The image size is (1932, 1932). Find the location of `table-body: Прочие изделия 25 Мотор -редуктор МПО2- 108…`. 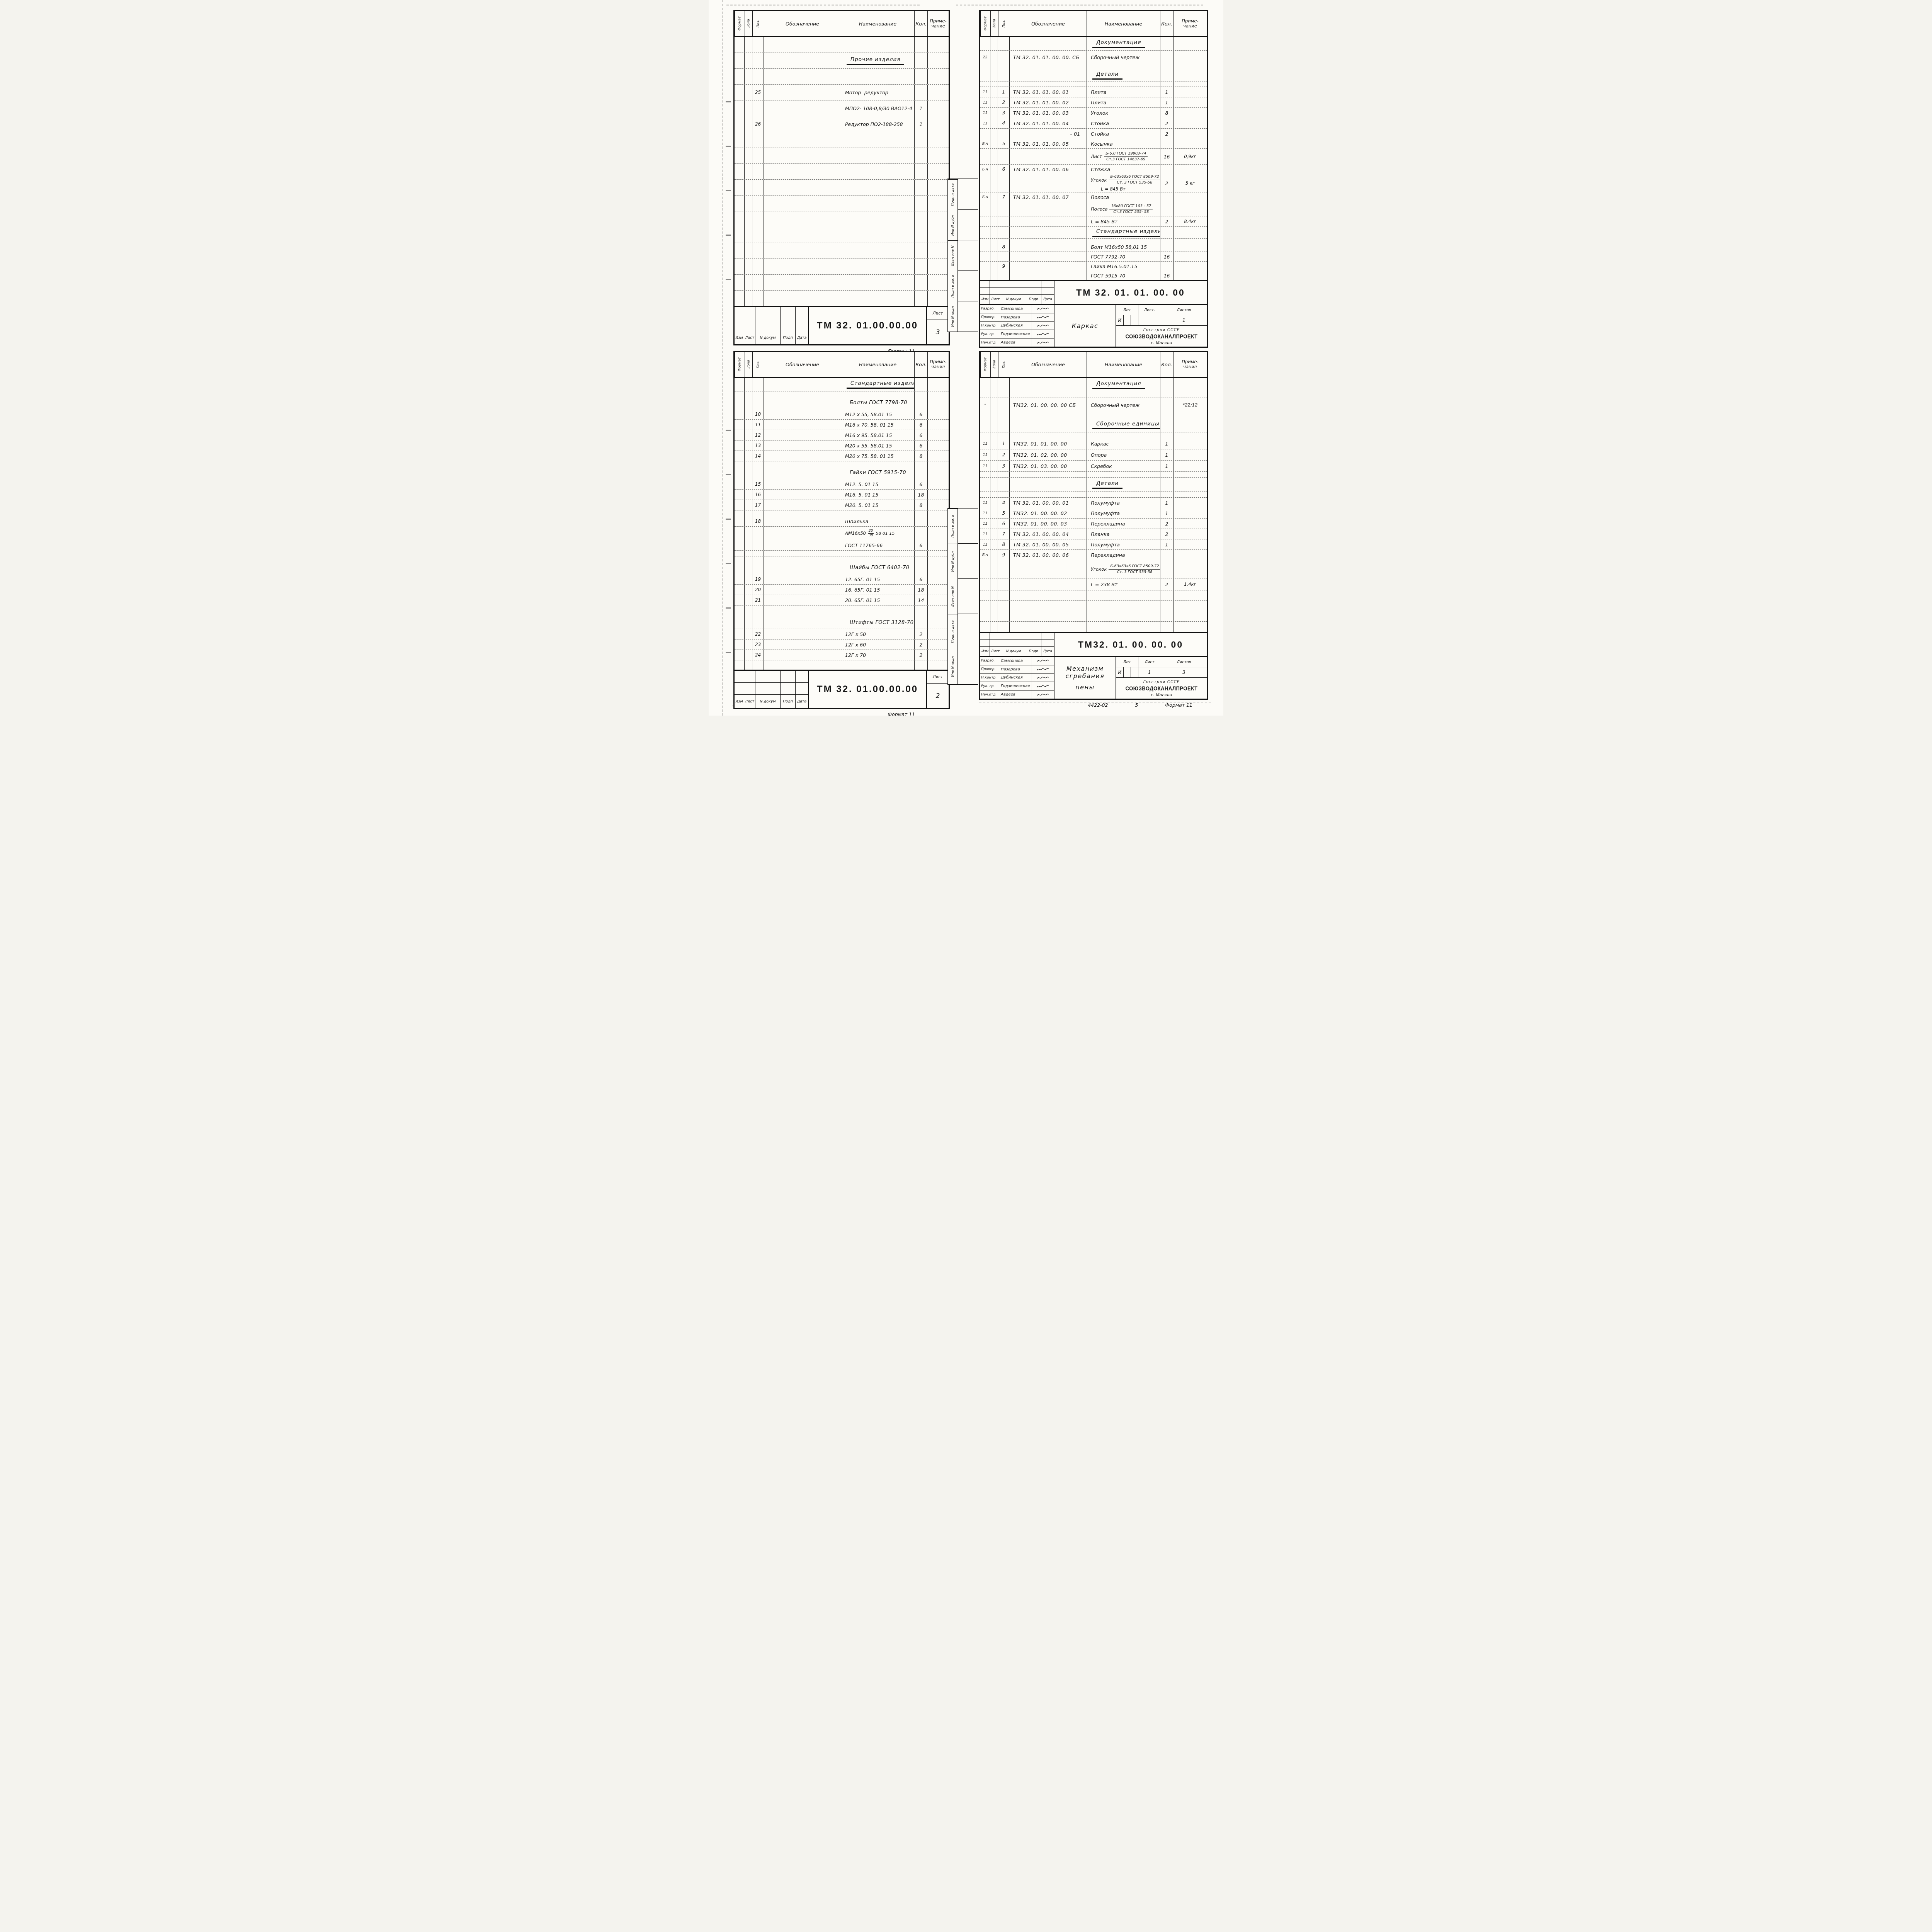

table-body: Прочие изделия 25 Мотор -редуктор МПО2- 108… is located at coordinates (842, 171).